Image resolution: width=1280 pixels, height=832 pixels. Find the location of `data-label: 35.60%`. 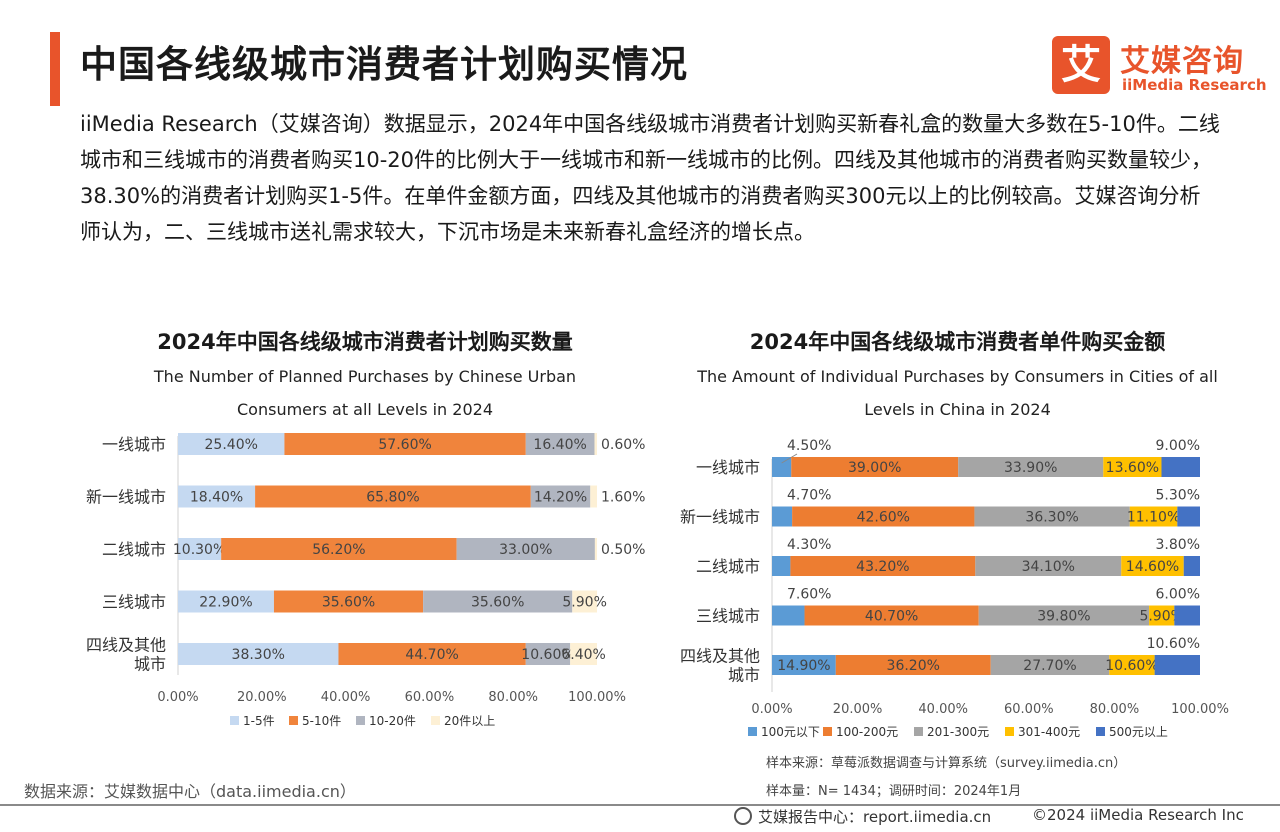

data-label: 35.60% is located at coordinates (497, 603).